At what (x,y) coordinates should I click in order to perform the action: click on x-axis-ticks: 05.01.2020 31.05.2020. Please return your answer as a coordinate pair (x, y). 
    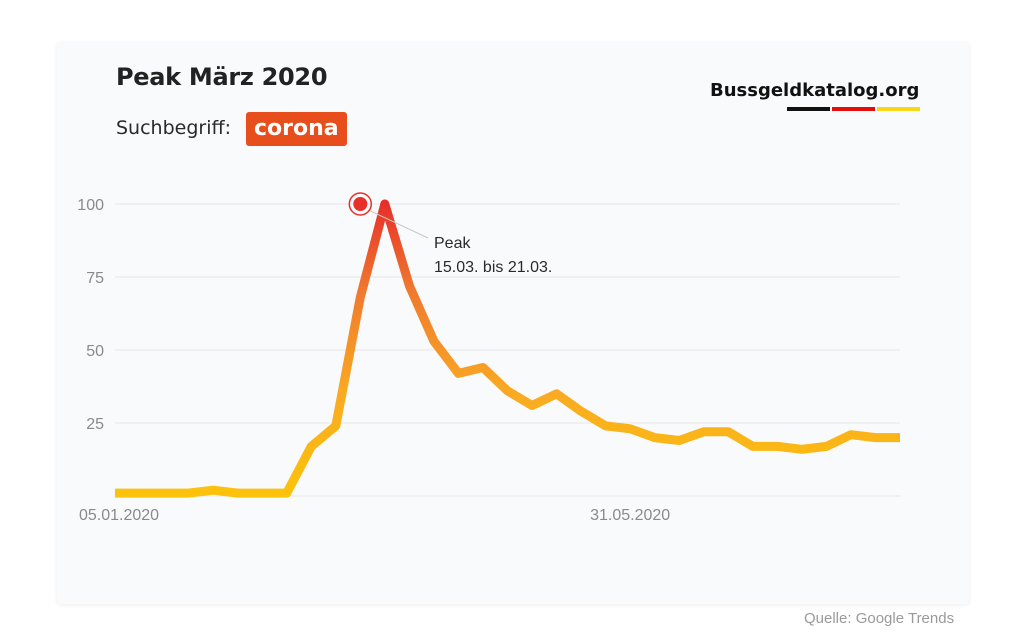
    Looking at the image, I should click on (374, 515).